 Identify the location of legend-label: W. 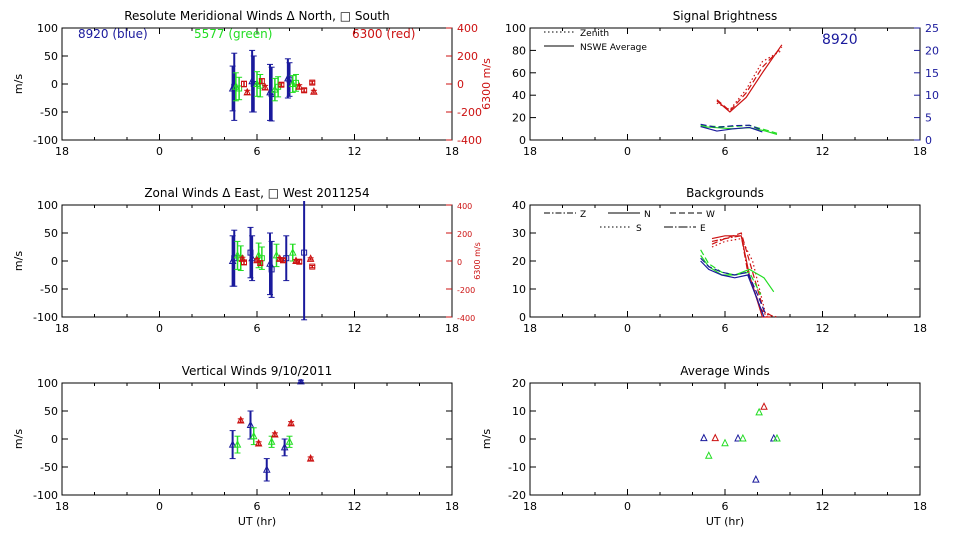
(710, 215).